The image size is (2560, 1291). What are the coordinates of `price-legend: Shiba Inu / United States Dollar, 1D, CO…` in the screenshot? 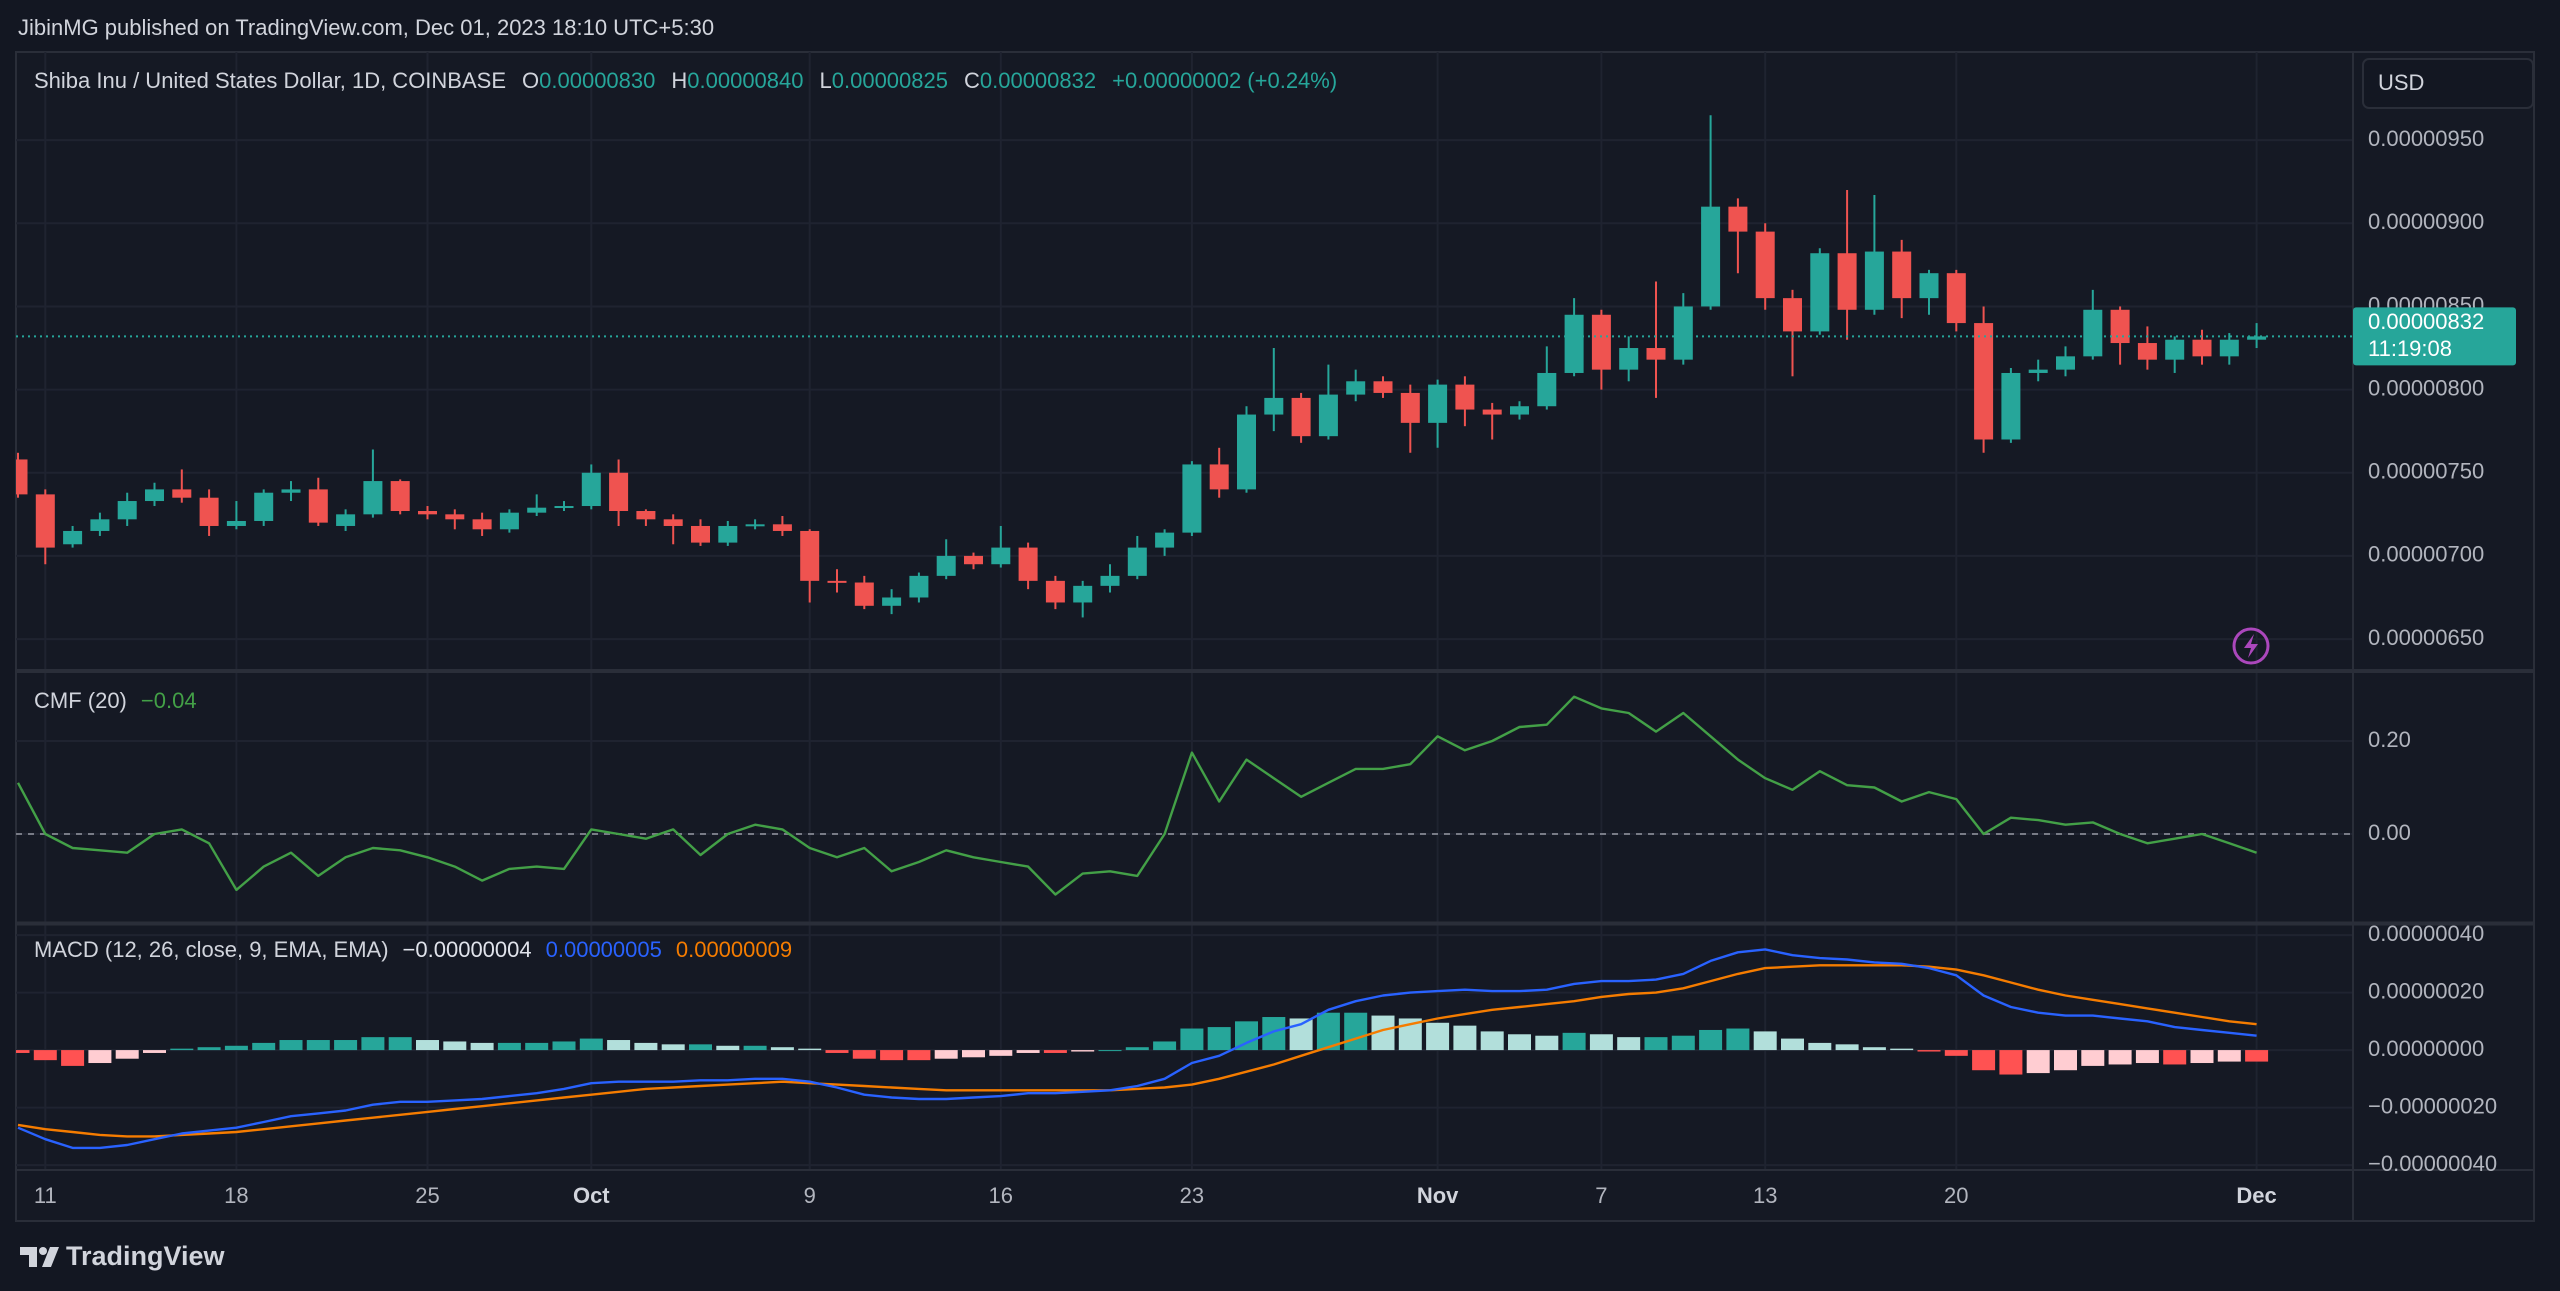 It's located at (685, 80).